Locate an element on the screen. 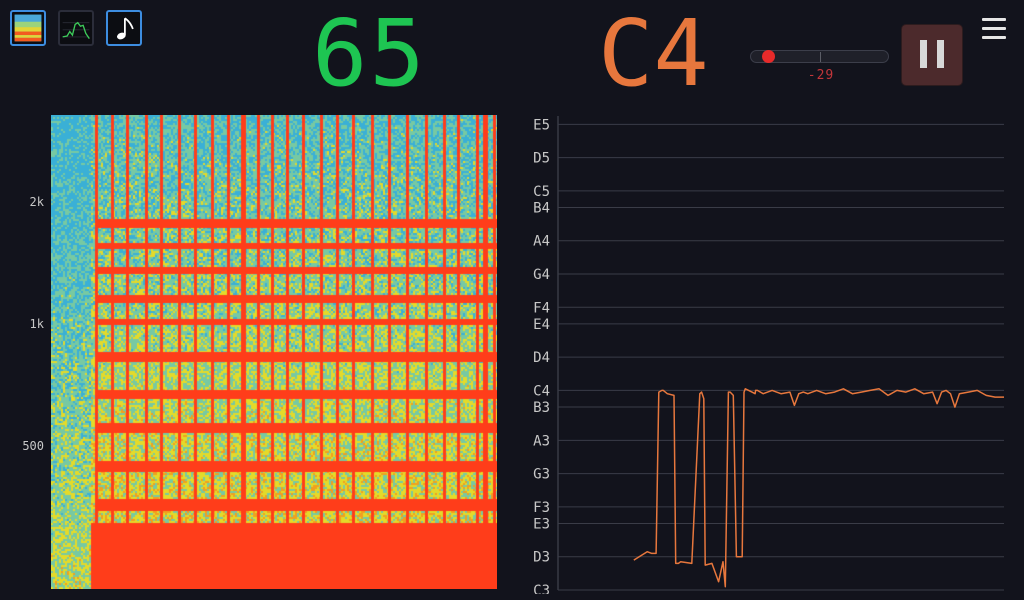 This screenshot has height=600, width=1024. spectrogram-mode-button is located at coordinates (28, 28).